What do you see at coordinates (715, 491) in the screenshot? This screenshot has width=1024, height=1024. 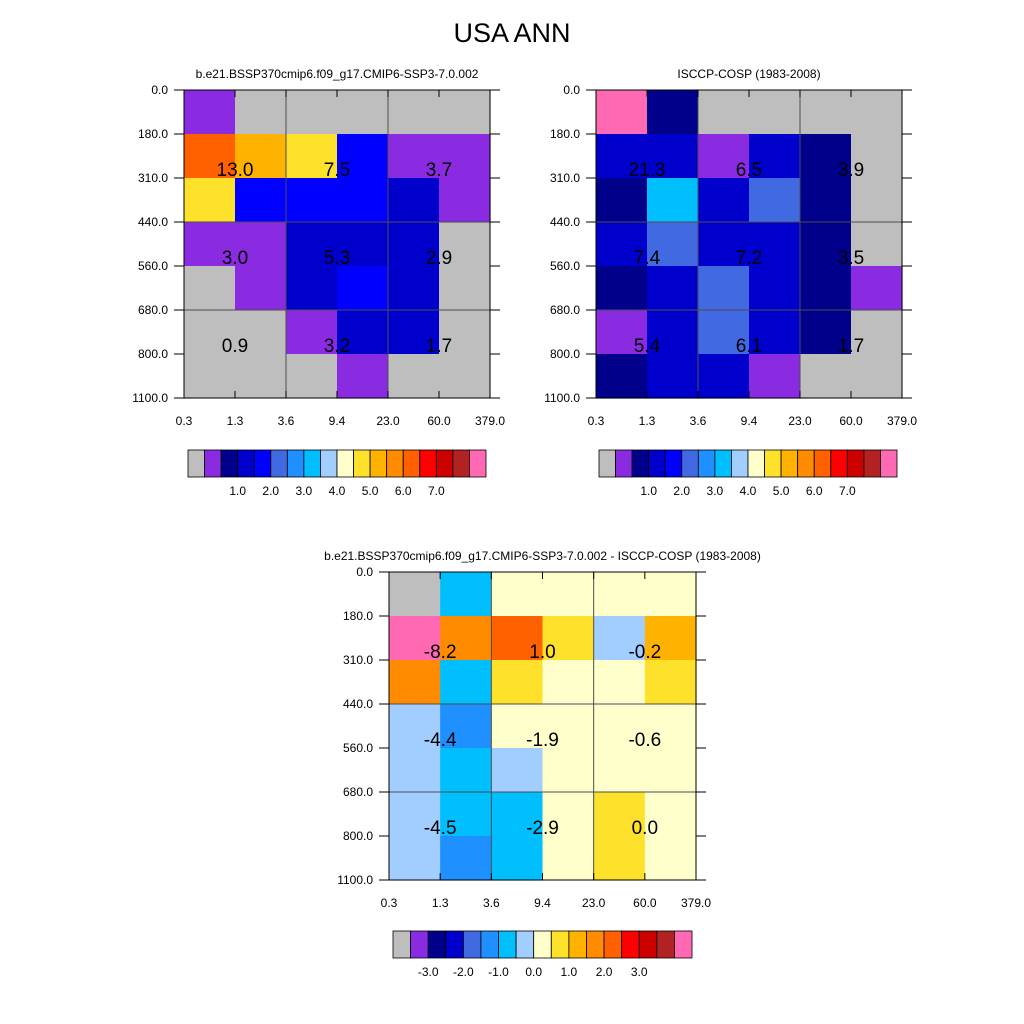 I see `colorbar-label: 3.0` at bounding box center [715, 491].